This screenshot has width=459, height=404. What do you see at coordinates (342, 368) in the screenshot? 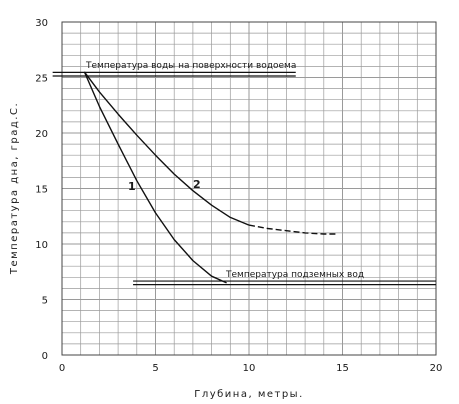
I see `x-tick-label: 15` at bounding box center [342, 368].